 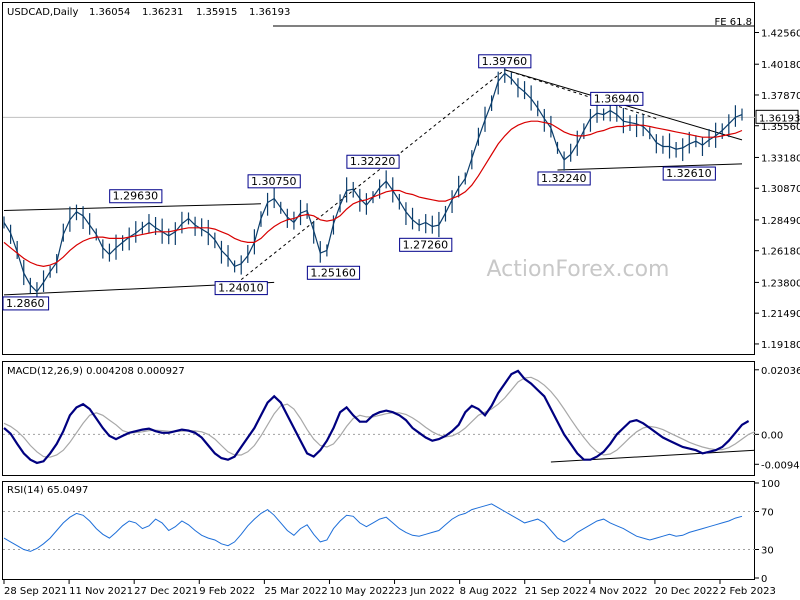 I want to click on macd-title: MACD(12,26,9) 0.004208 0.000927, so click(x=96, y=371).